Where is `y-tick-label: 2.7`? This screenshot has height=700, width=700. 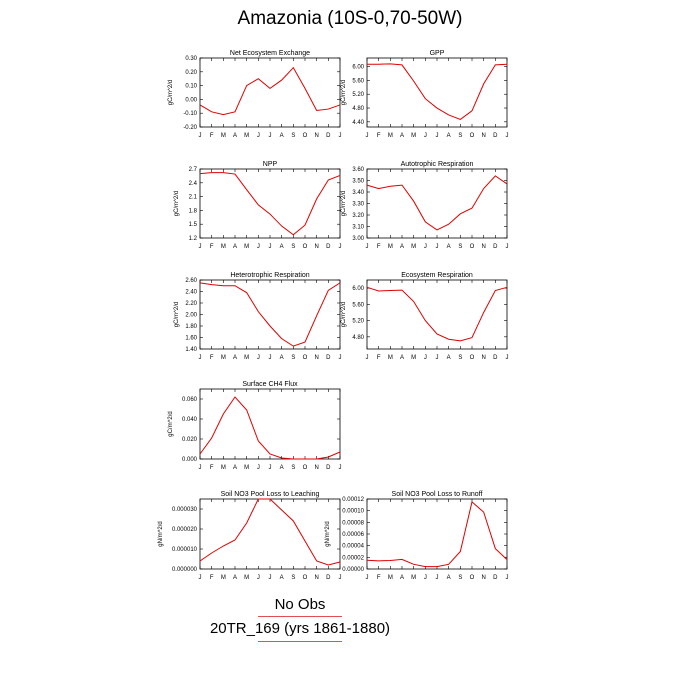 y-tick-label: 2.7 is located at coordinates (193, 170).